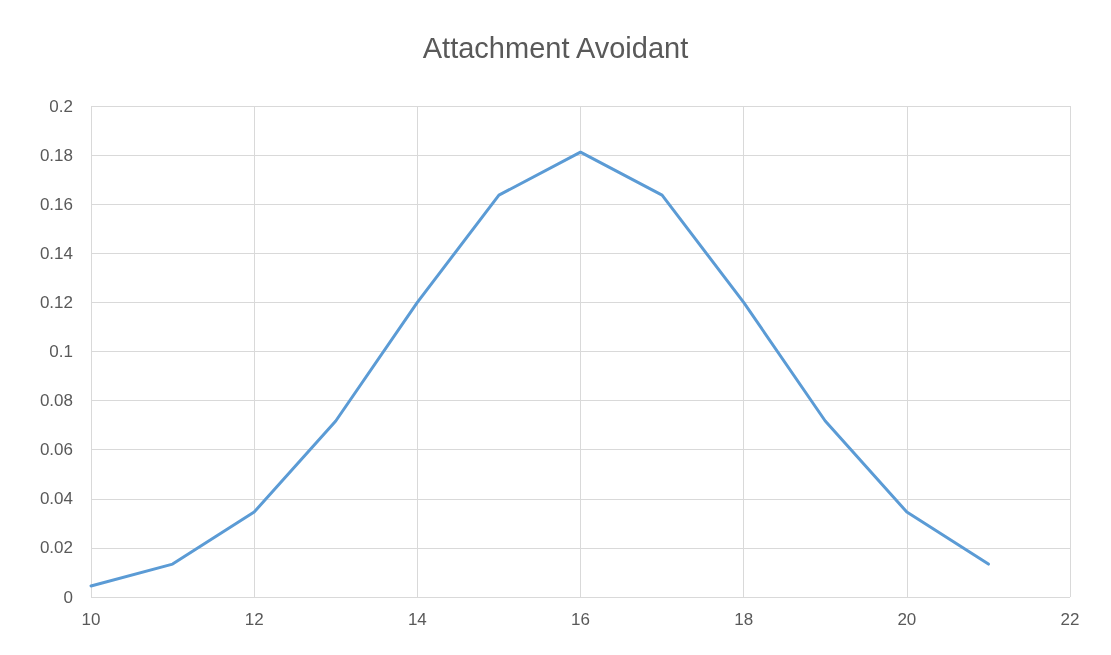 The height and width of the screenshot is (655, 1111). What do you see at coordinates (91, 619) in the screenshot?
I see `x-tick-label: 10` at bounding box center [91, 619].